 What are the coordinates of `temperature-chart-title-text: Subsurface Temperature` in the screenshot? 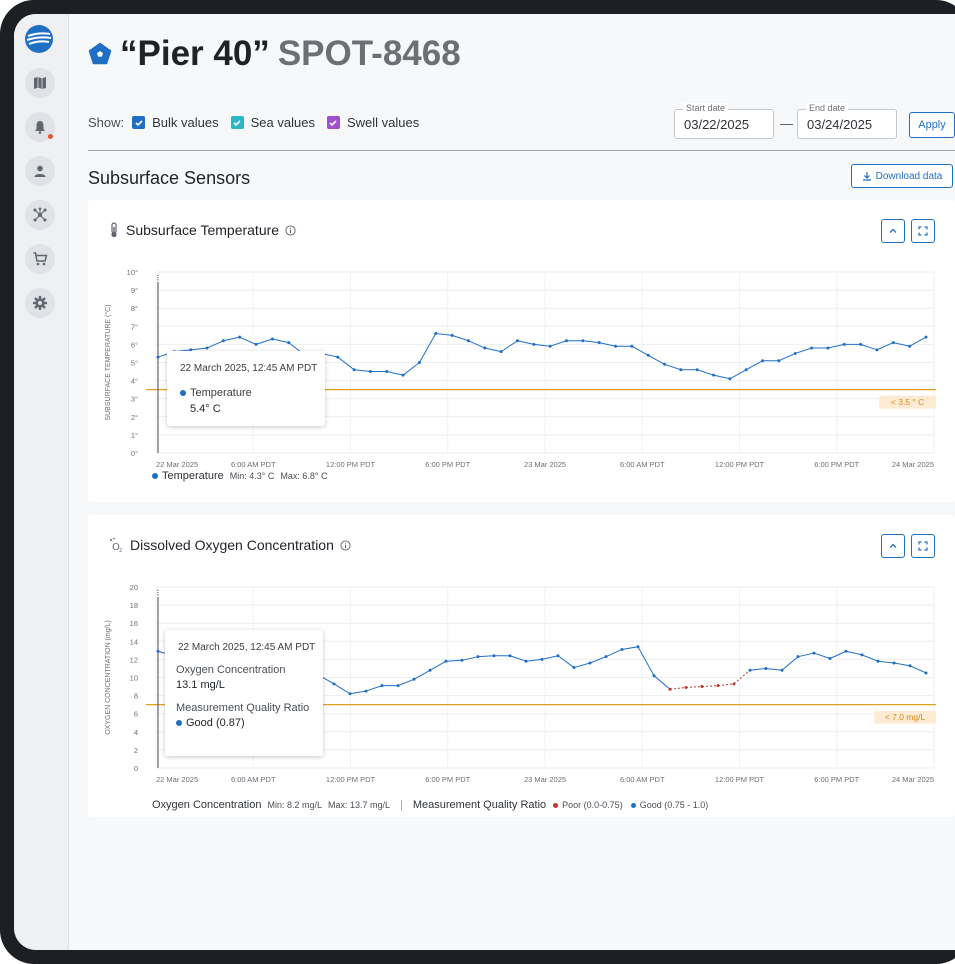 It's located at (203, 230).